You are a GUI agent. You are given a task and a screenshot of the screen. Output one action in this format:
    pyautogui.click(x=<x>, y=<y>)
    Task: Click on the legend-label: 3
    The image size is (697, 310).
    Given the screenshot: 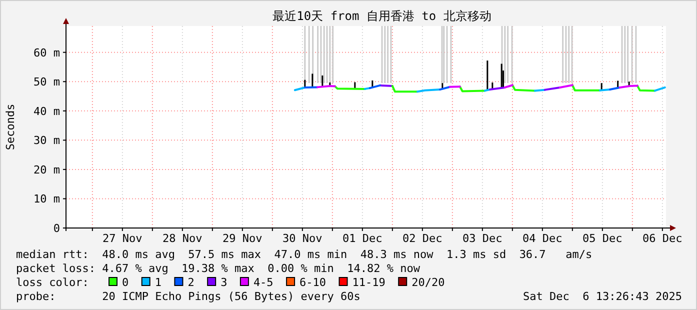 What is the action you would take?
    pyautogui.click(x=224, y=282)
    